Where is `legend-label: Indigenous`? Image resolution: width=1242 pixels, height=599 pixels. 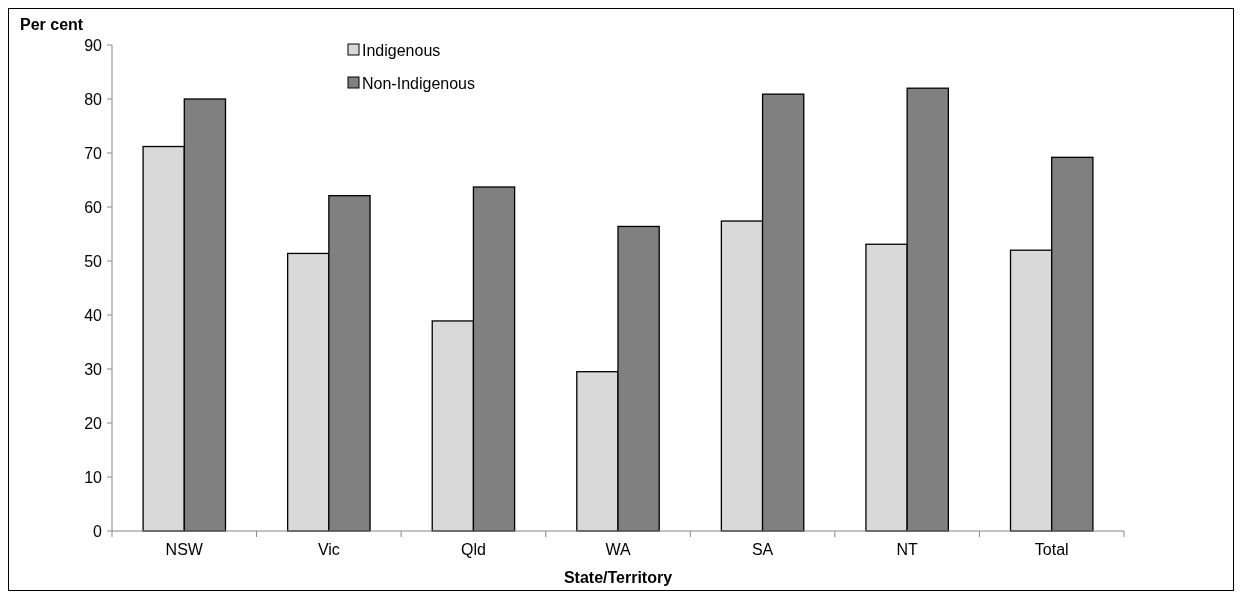 legend-label: Indigenous is located at coordinates (401, 50).